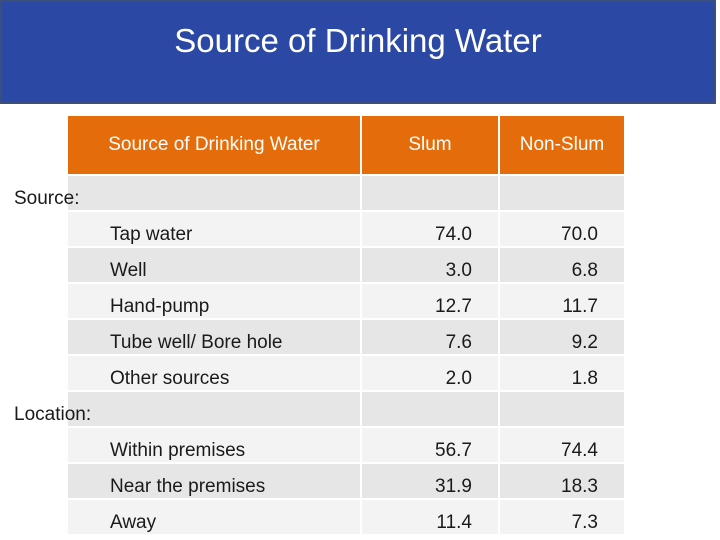 Image resolution: width=720 pixels, height=540 pixels. I want to click on table-row: Near the premises 31.9 18.3, so click(346, 481).